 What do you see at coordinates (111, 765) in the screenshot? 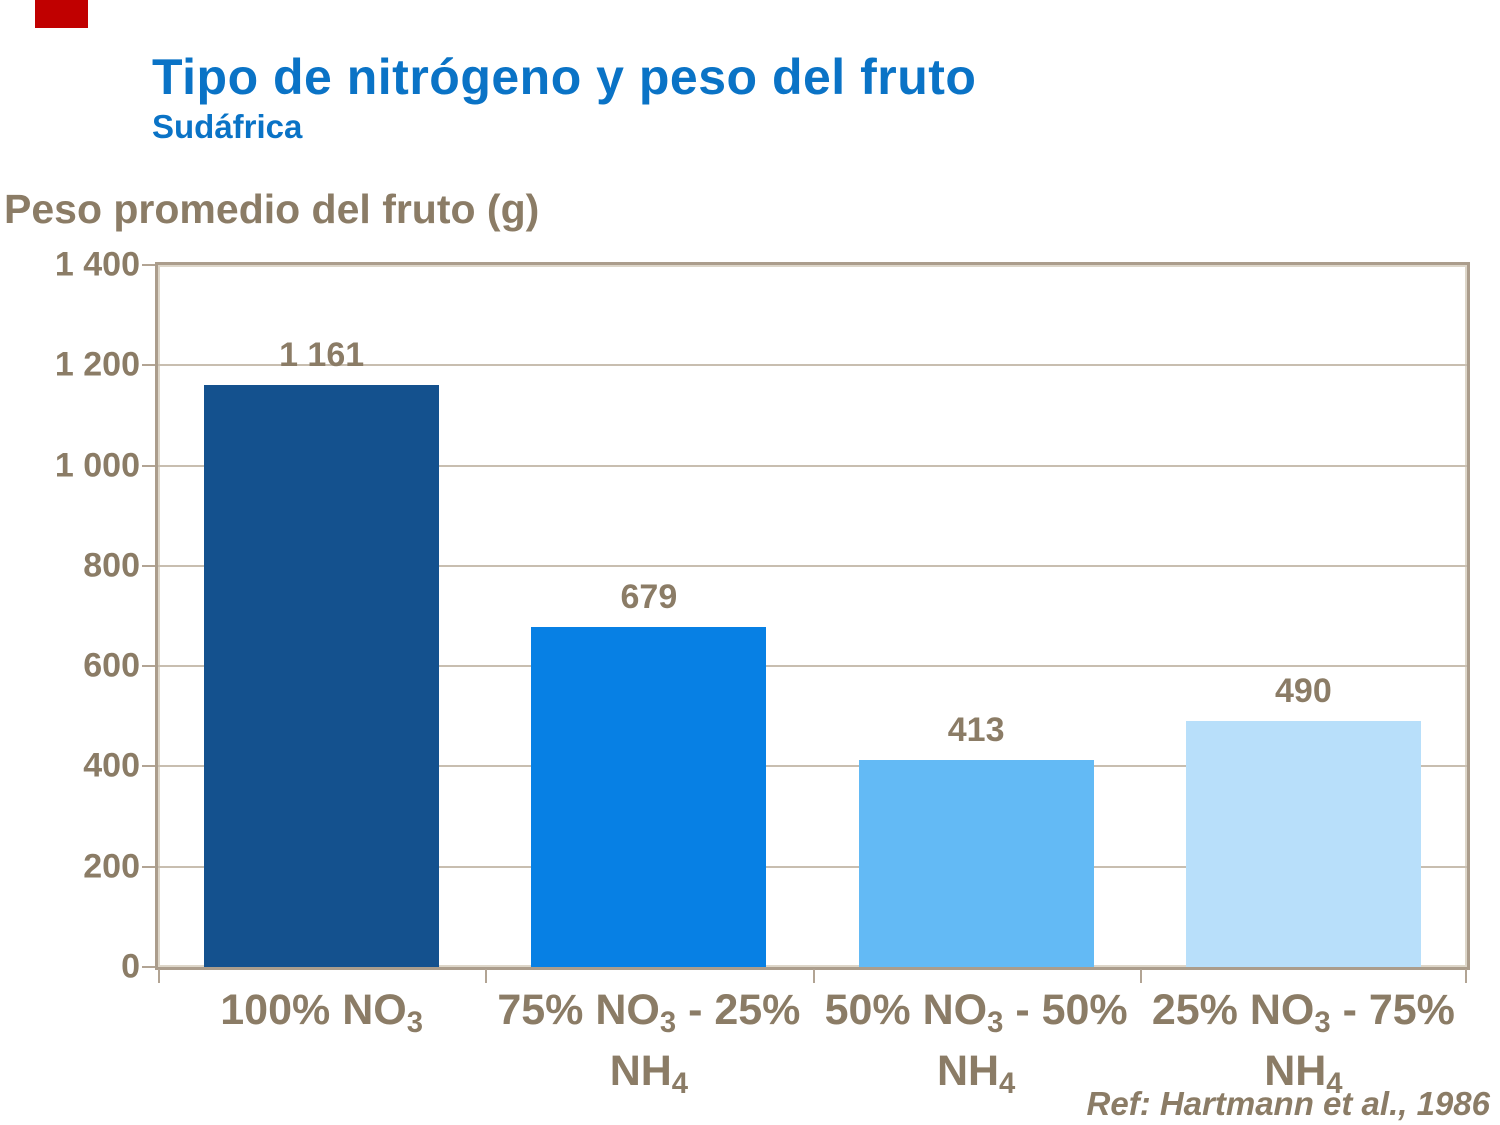
I see `y-tick-label: 400` at bounding box center [111, 765].